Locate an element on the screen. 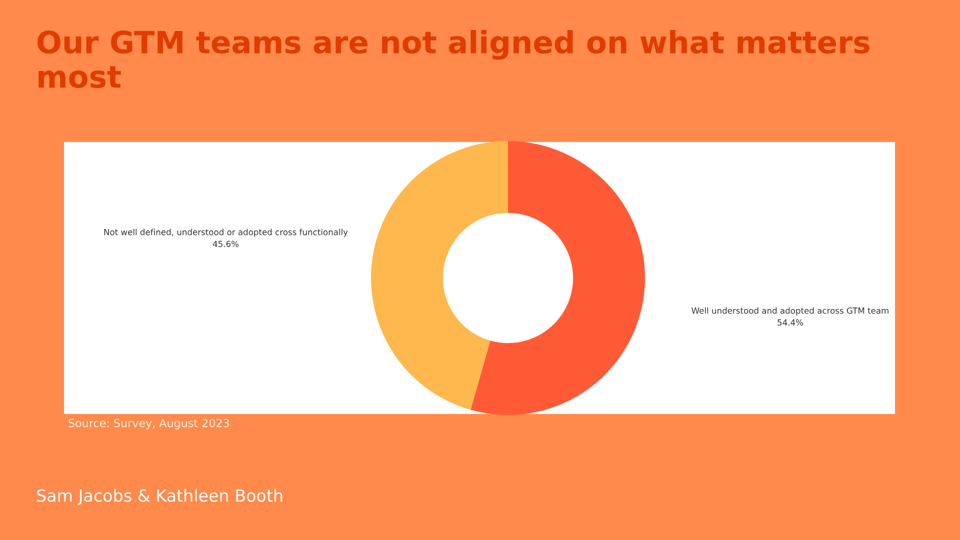 This screenshot has width=960, height=540. source-note: Source: Survey, August 2023 is located at coordinates (148, 424).